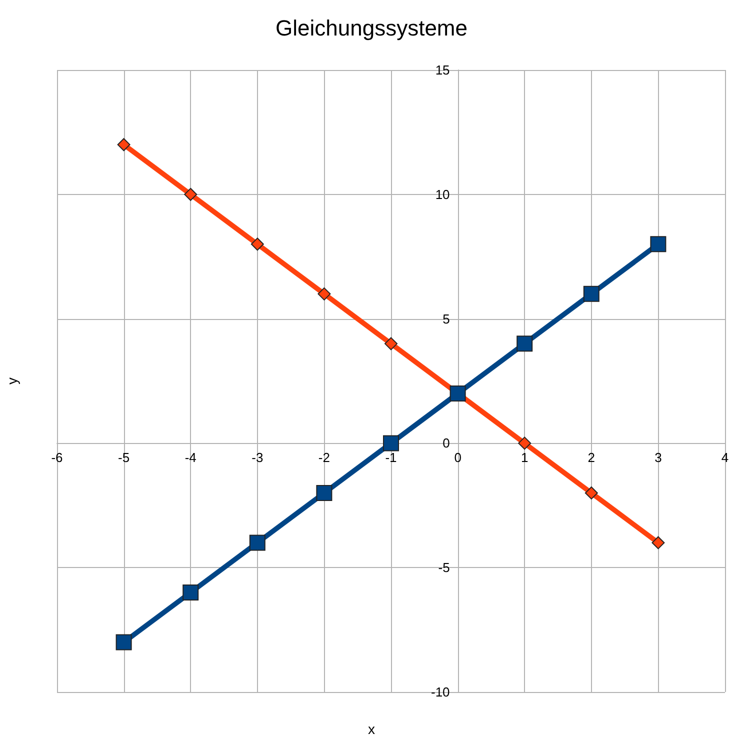 The height and width of the screenshot is (738, 743). What do you see at coordinates (324, 458) in the screenshot?
I see `x-tick-label: -2` at bounding box center [324, 458].